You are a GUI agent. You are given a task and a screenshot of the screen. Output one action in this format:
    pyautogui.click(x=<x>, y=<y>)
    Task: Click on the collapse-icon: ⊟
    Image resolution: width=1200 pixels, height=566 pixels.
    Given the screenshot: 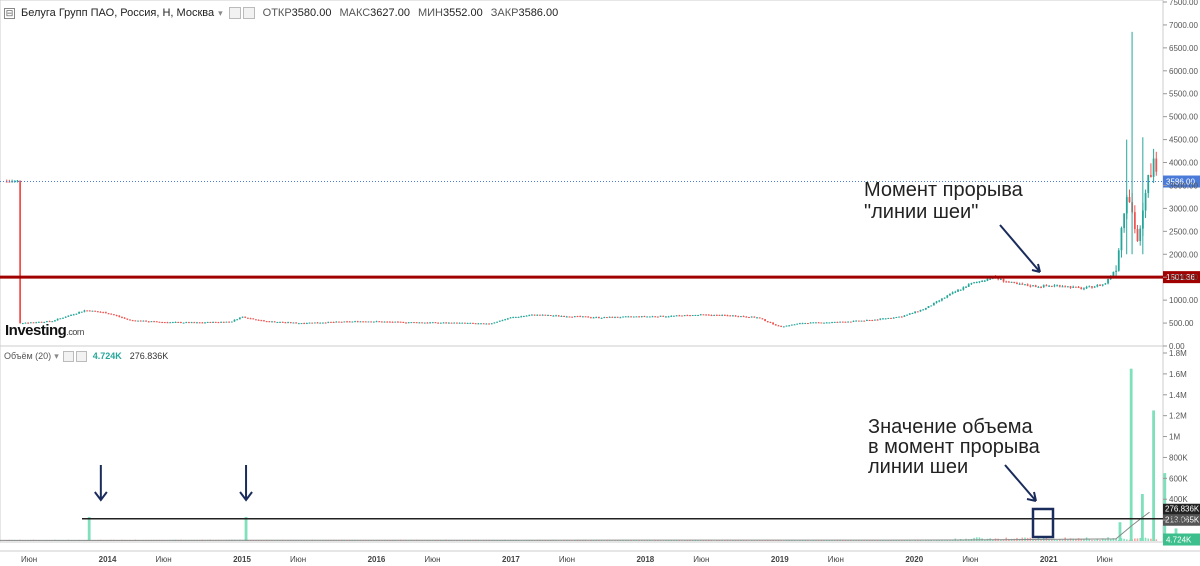 What is the action you would take?
    pyautogui.click(x=9, y=13)
    